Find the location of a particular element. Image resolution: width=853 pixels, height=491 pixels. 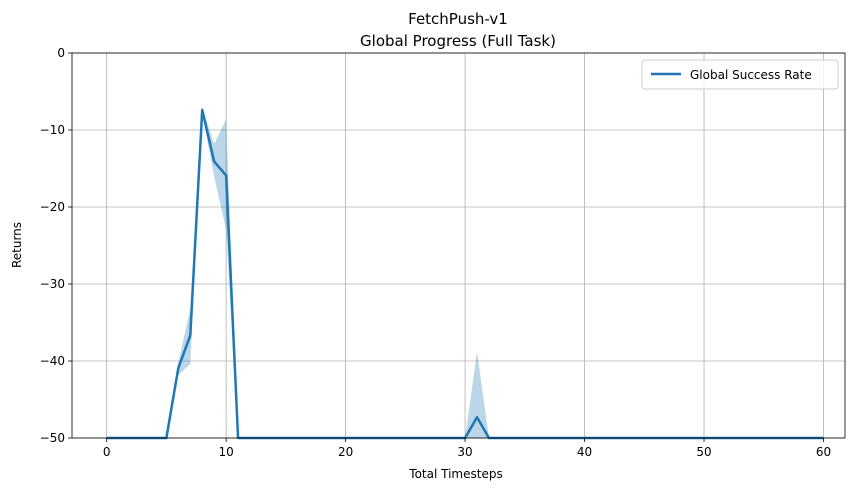

x-axis-ticks: 0 10 20 30 40 50 60 is located at coordinates (467, 448).